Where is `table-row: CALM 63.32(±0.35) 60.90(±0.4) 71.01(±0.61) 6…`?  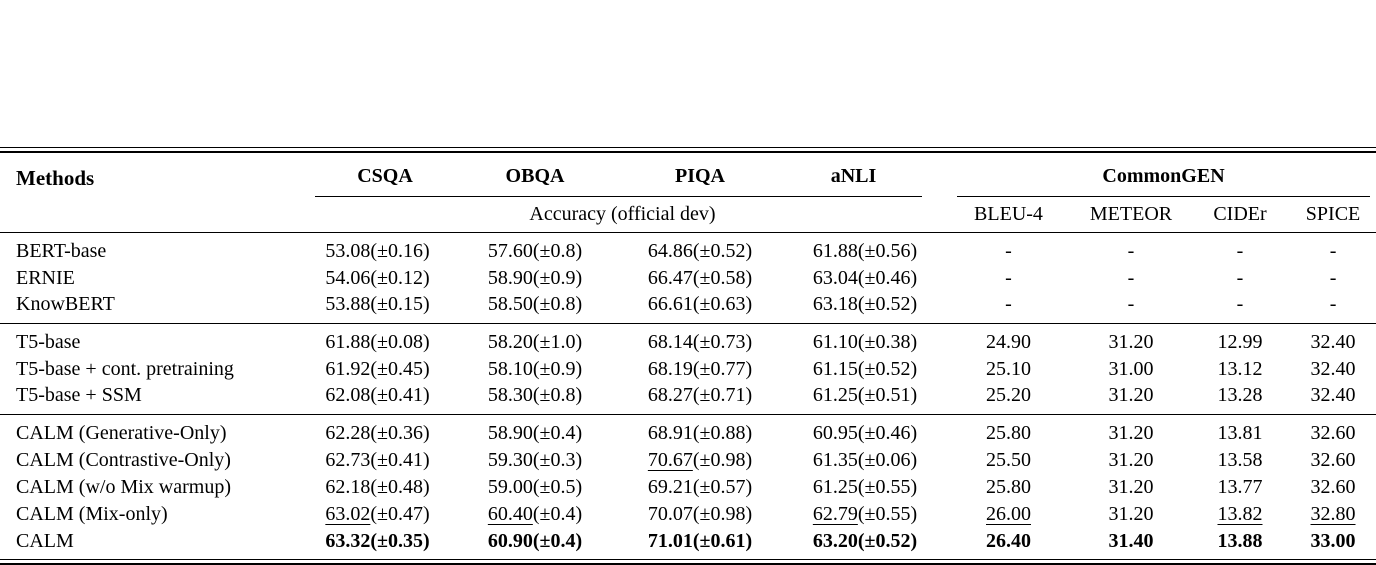 table-row: CALM 63.32(±0.35) 60.90(±0.4) 71.01(±0.61) 6… is located at coordinates (688, 543).